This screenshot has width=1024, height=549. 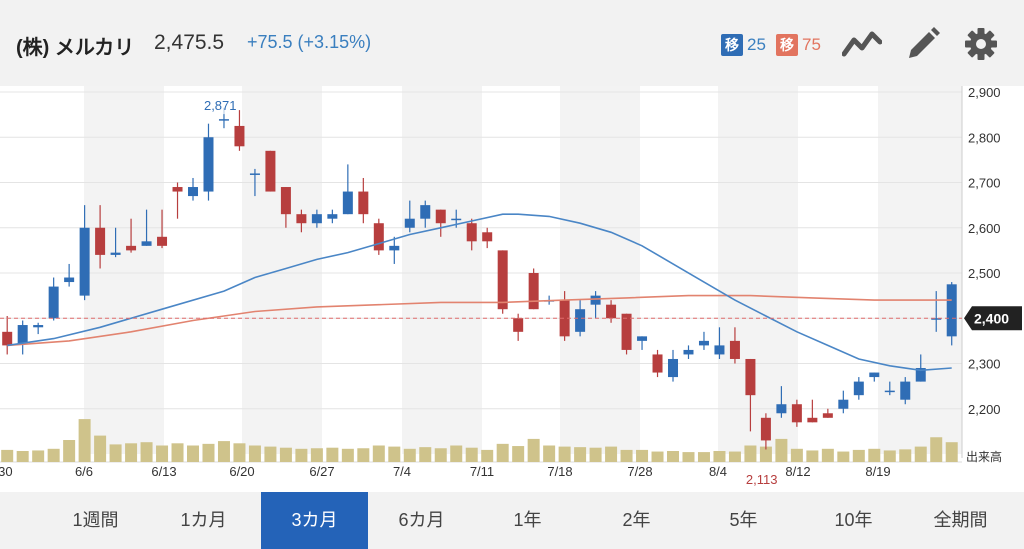 What do you see at coordinates (960, 520) in the screenshot?
I see `period-tab-8: 全期間` at bounding box center [960, 520].